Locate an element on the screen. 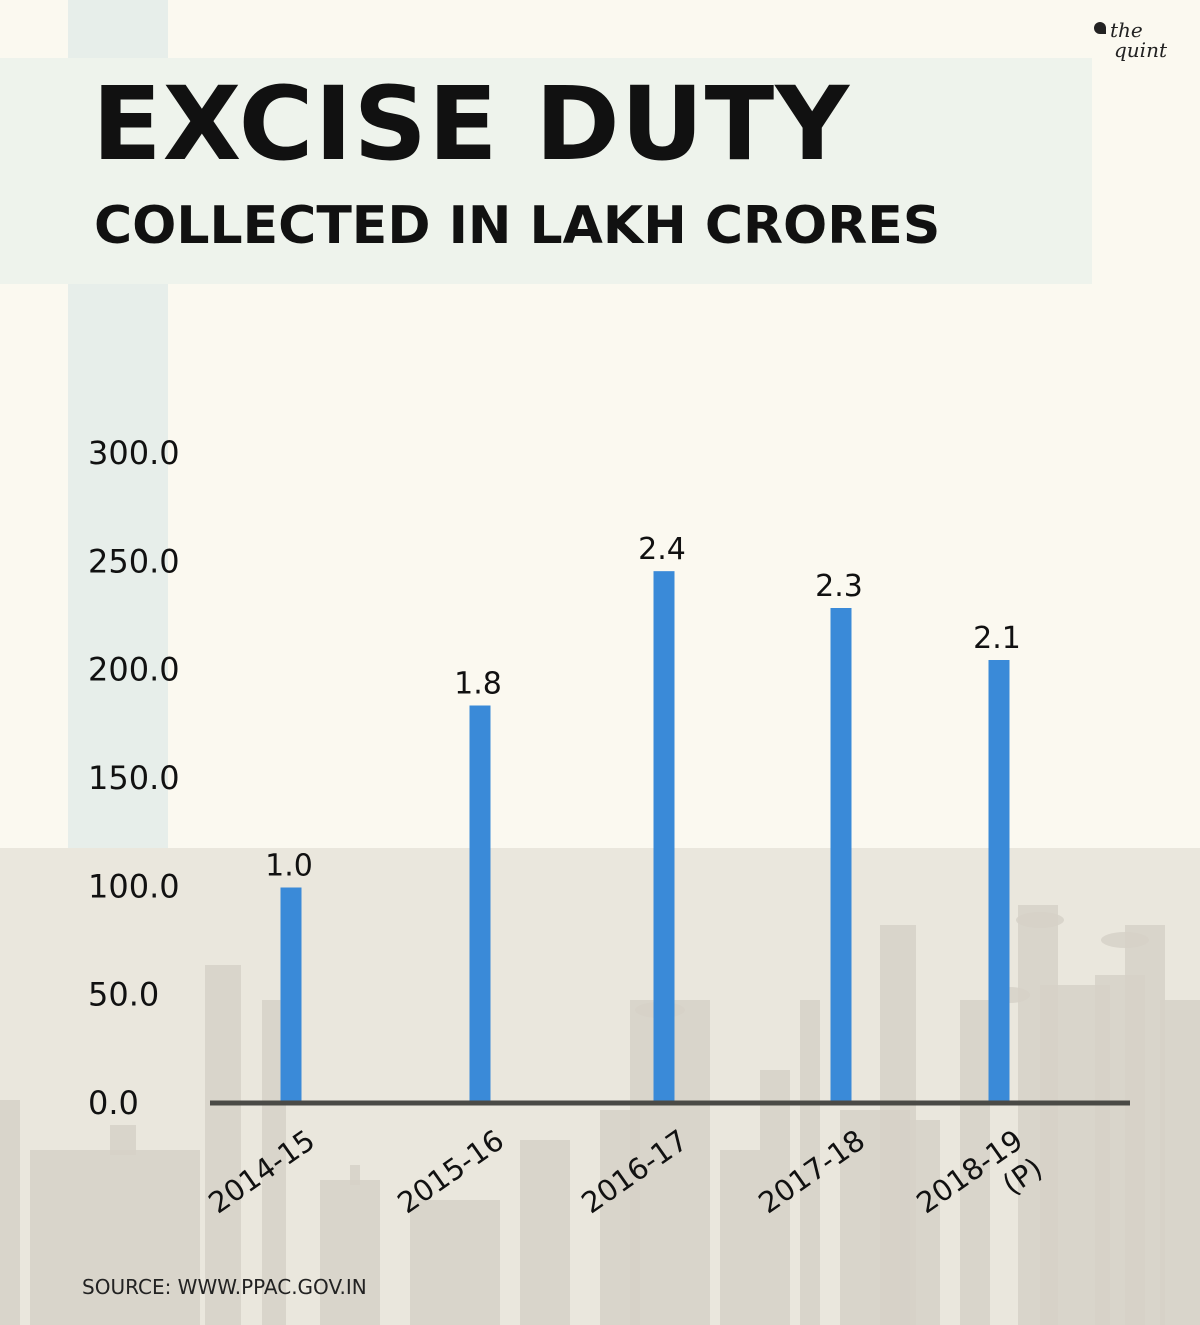  x-tick-label: 2015-16 is located at coordinates (450, 1171).